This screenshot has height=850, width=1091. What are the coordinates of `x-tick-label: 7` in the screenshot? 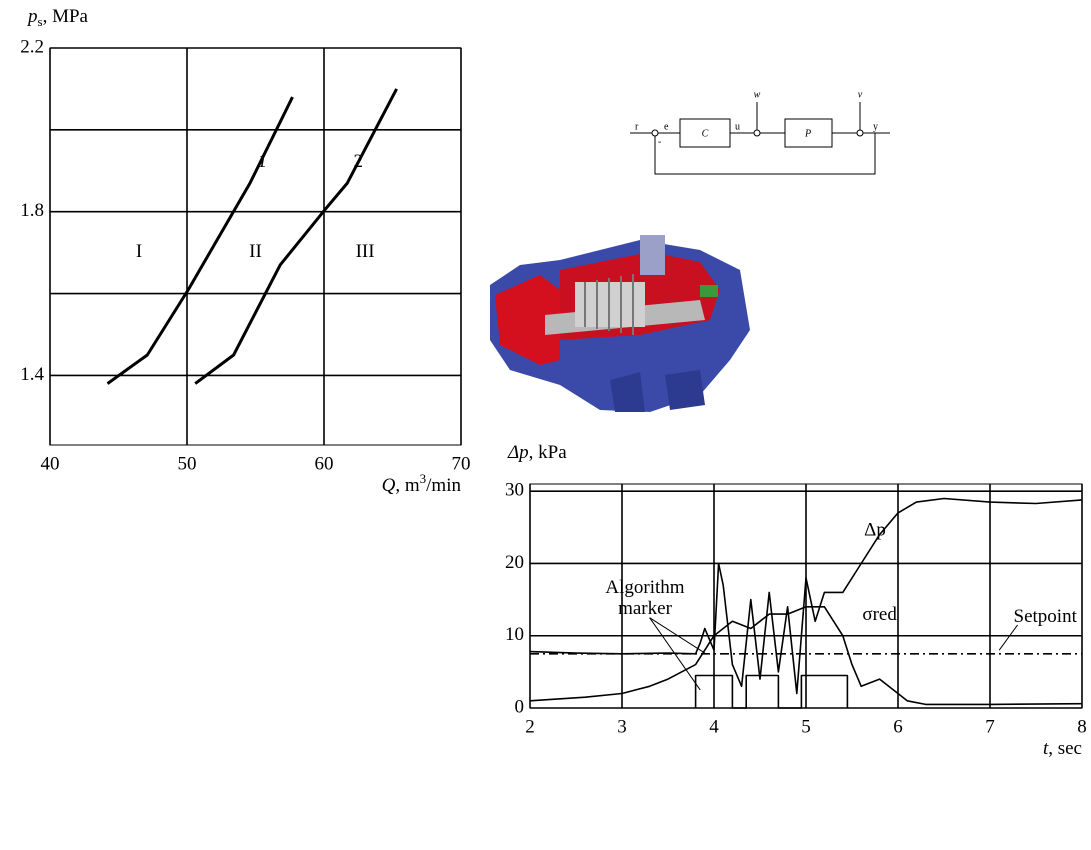 It's located at (990, 726).